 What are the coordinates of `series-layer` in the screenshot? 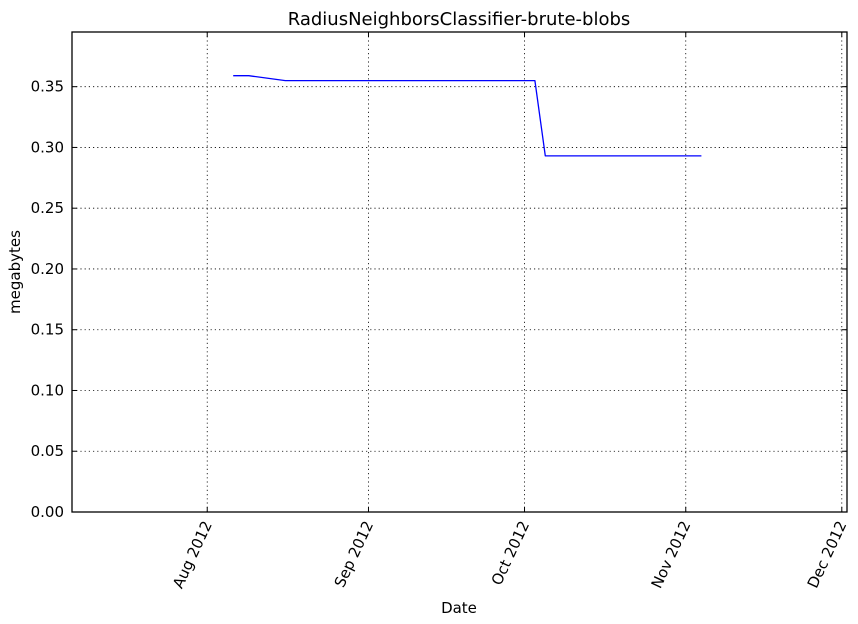 It's located at (467, 116).